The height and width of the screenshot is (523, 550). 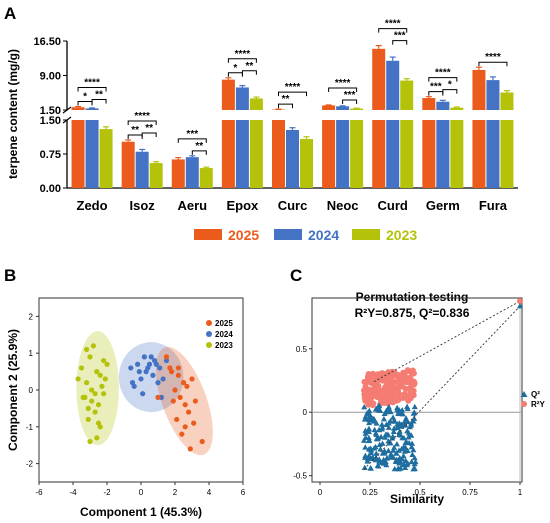 What do you see at coordinates (141, 492) in the screenshot?
I see `b-xtick-label: 0` at bounding box center [141, 492].